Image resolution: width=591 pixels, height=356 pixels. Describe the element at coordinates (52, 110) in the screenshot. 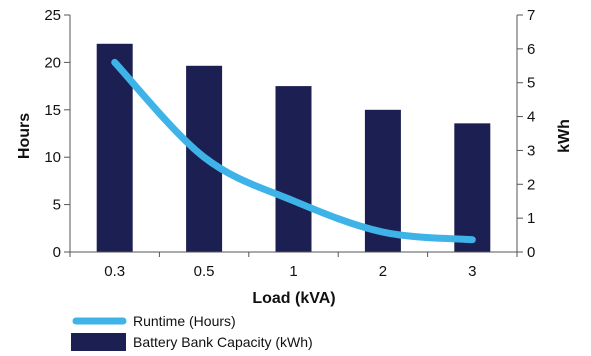

I see `y-tick-label: 15` at that location.